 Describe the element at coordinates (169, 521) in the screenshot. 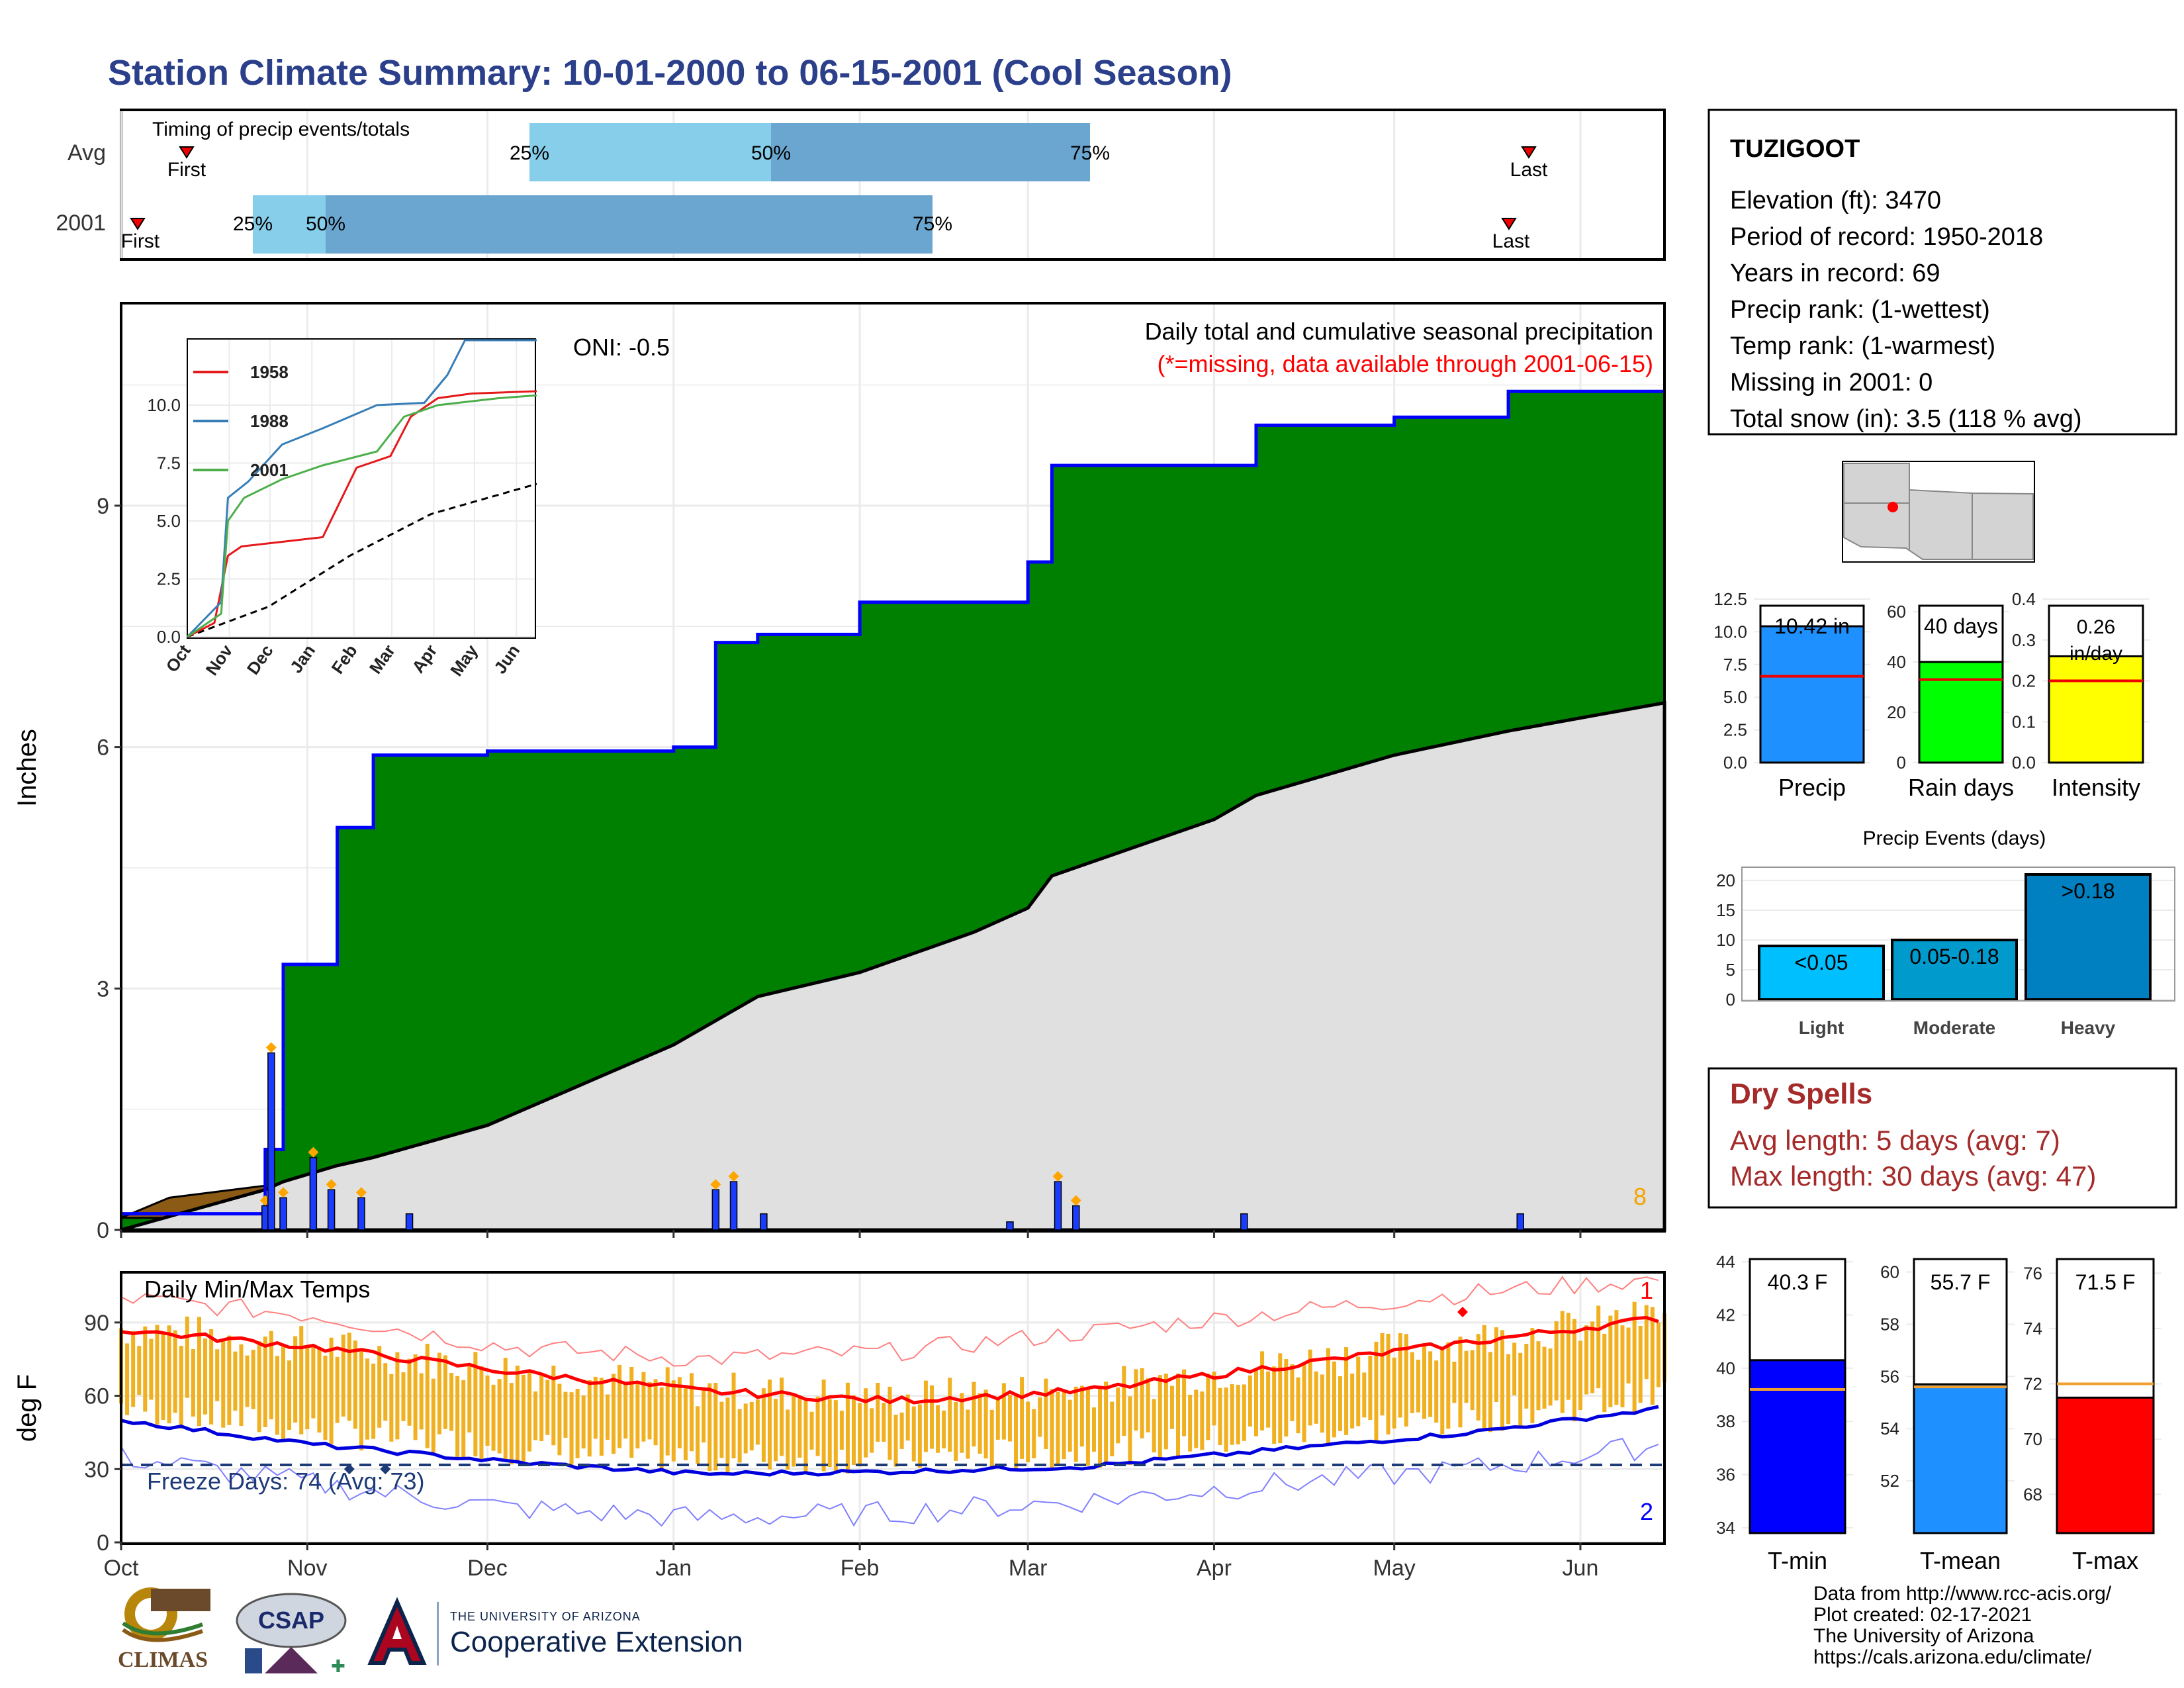

I see `inset-ytick: 5.0` at that location.